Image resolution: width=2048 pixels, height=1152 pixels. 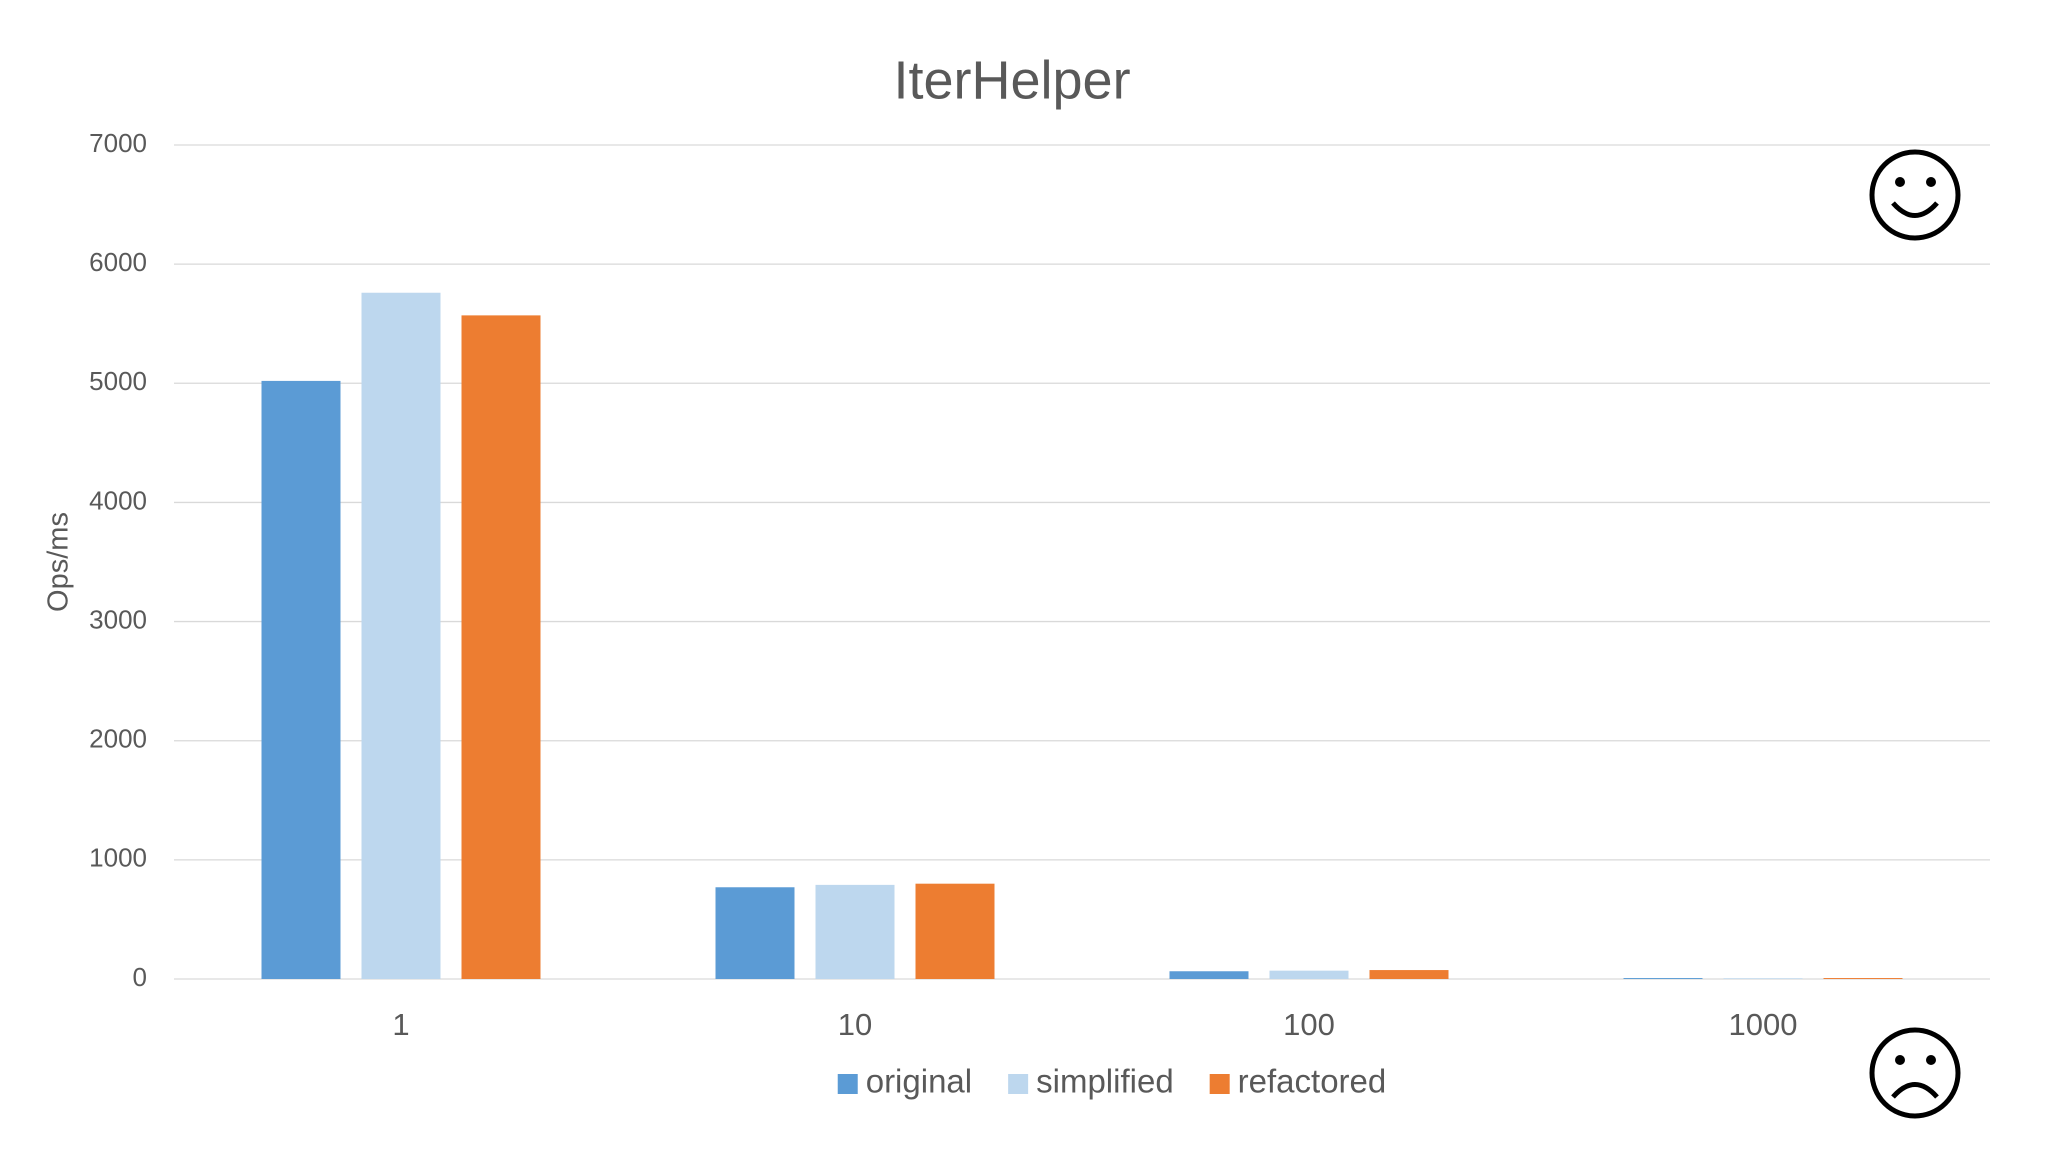 What do you see at coordinates (1915, 195) in the screenshot?
I see `happy-face` at bounding box center [1915, 195].